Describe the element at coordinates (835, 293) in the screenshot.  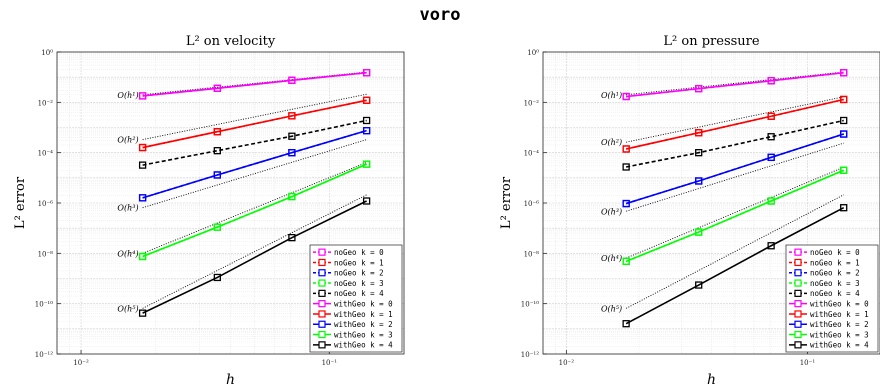
I see `legend-entry-label: noGeo k = 4` at that location.